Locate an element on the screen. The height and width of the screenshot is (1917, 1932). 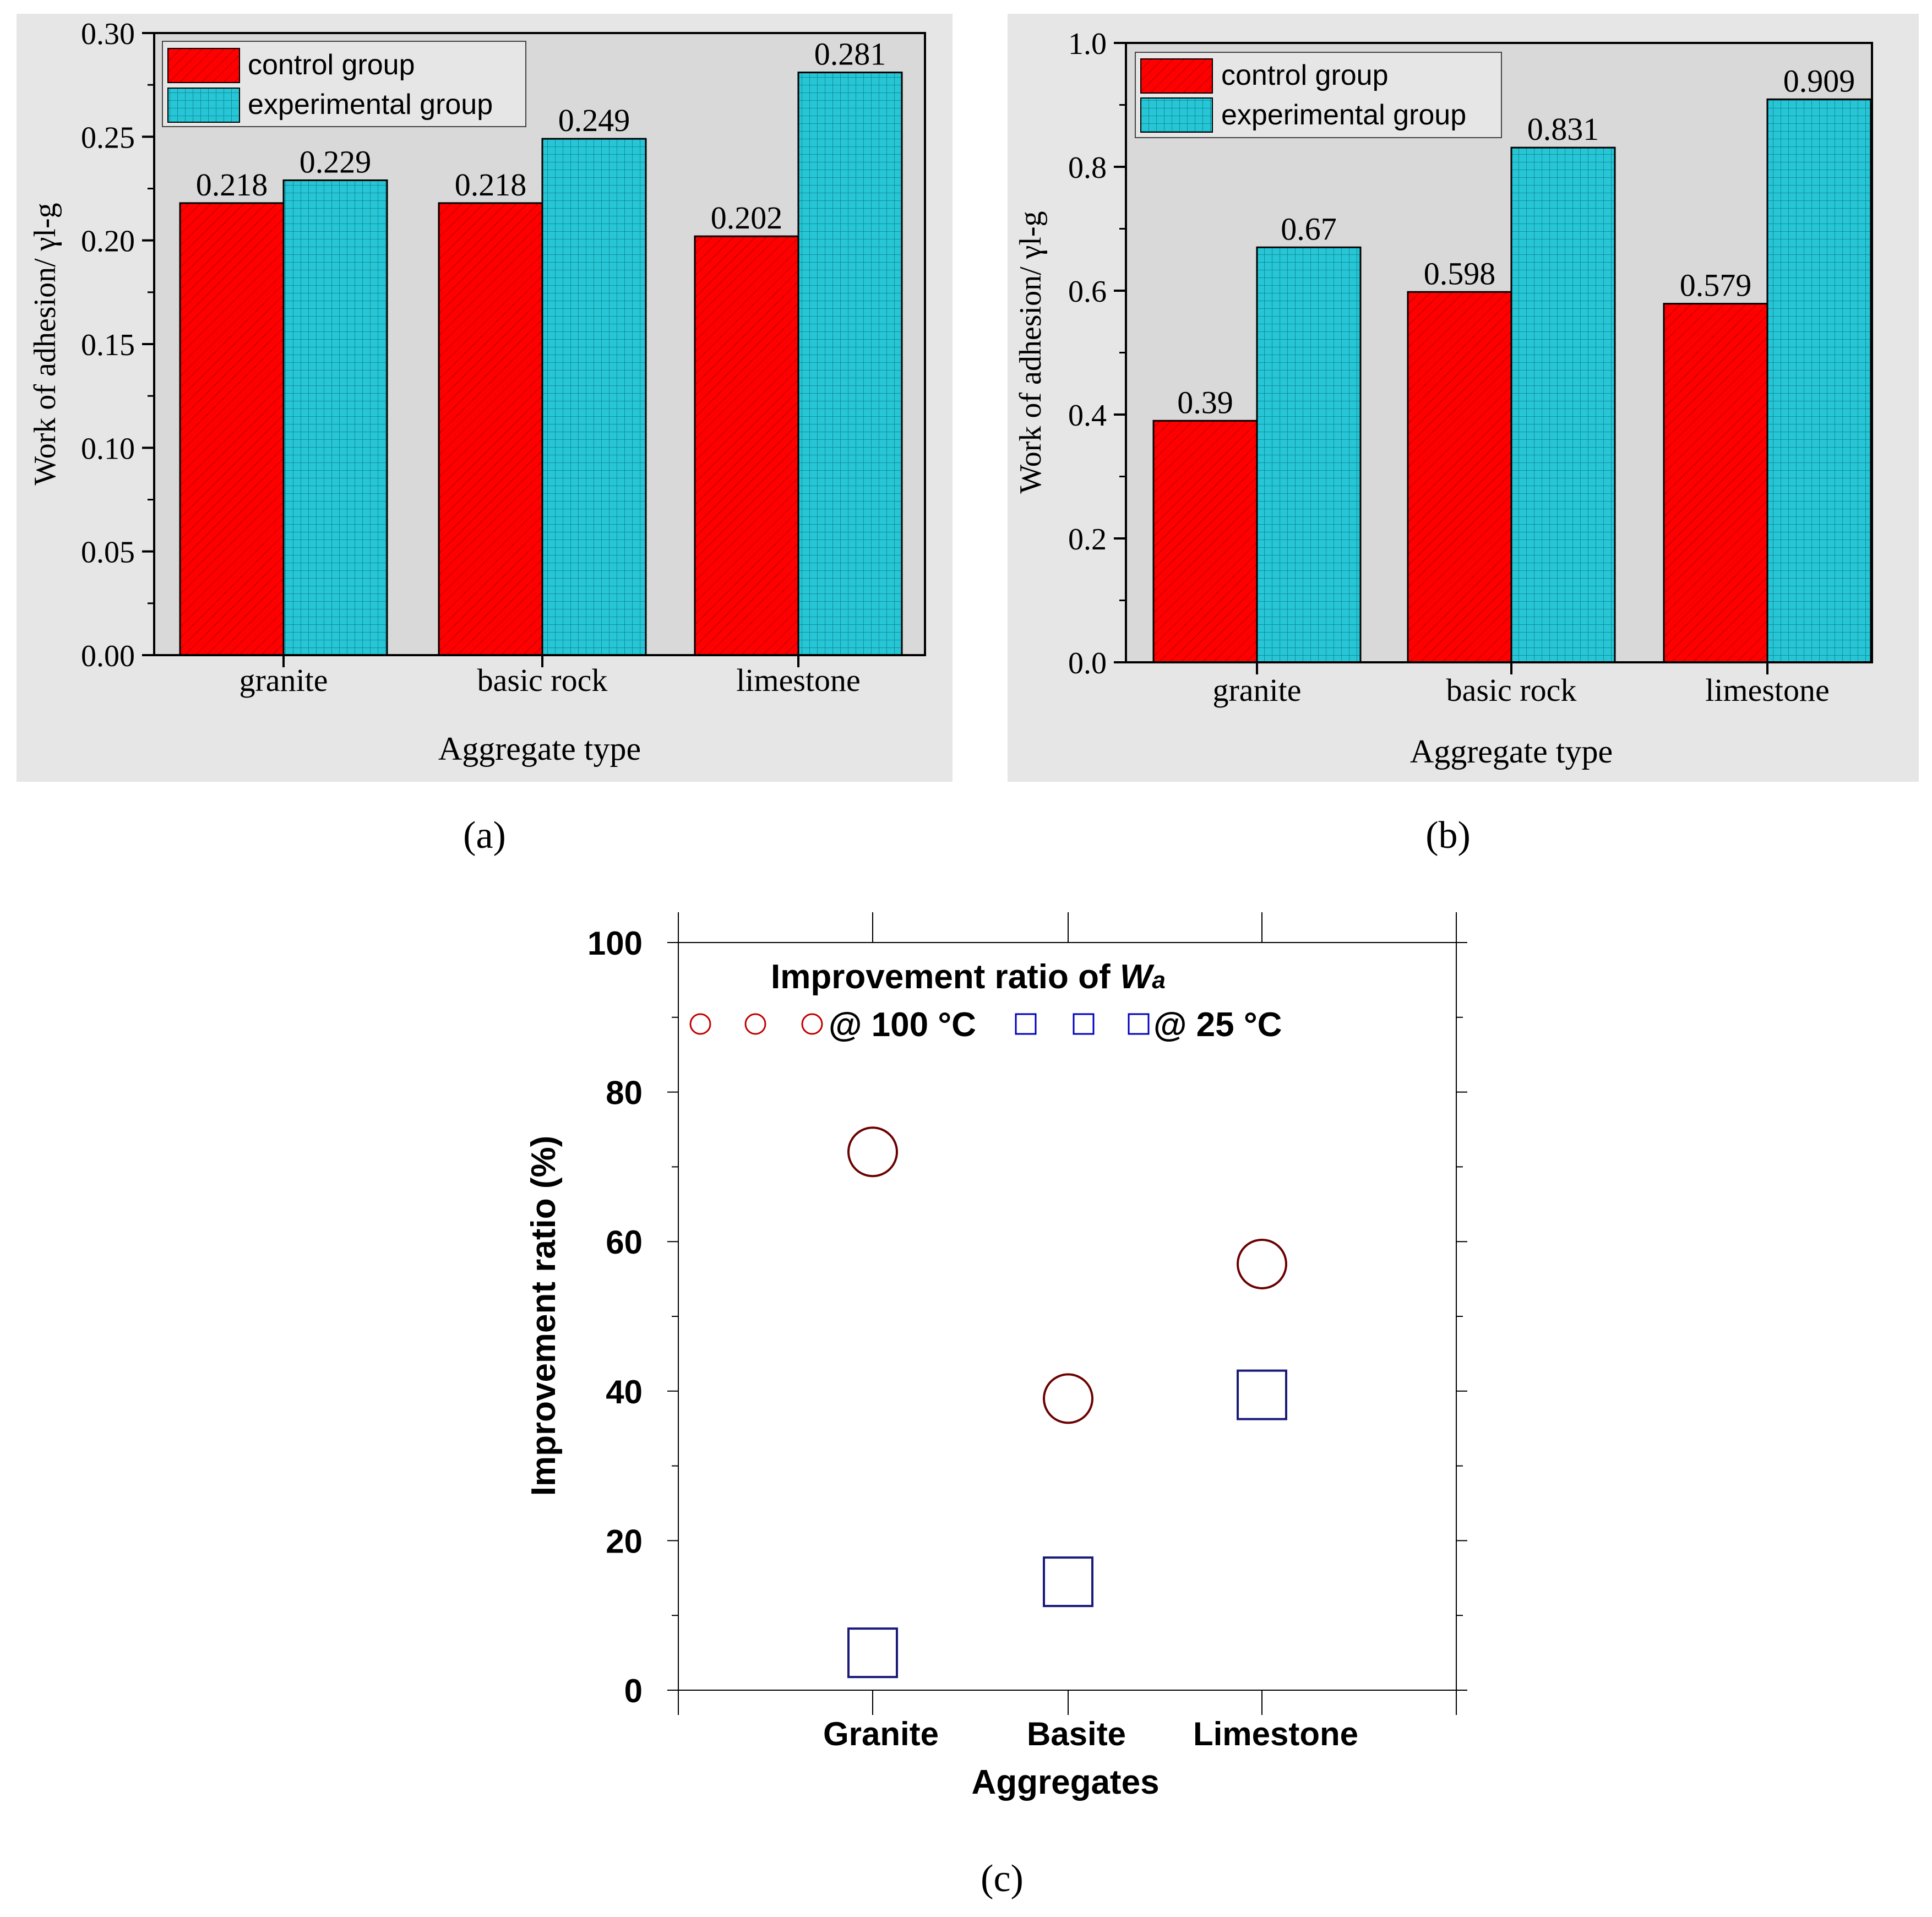
y-tick-label: 20 is located at coordinates (624, 1542).